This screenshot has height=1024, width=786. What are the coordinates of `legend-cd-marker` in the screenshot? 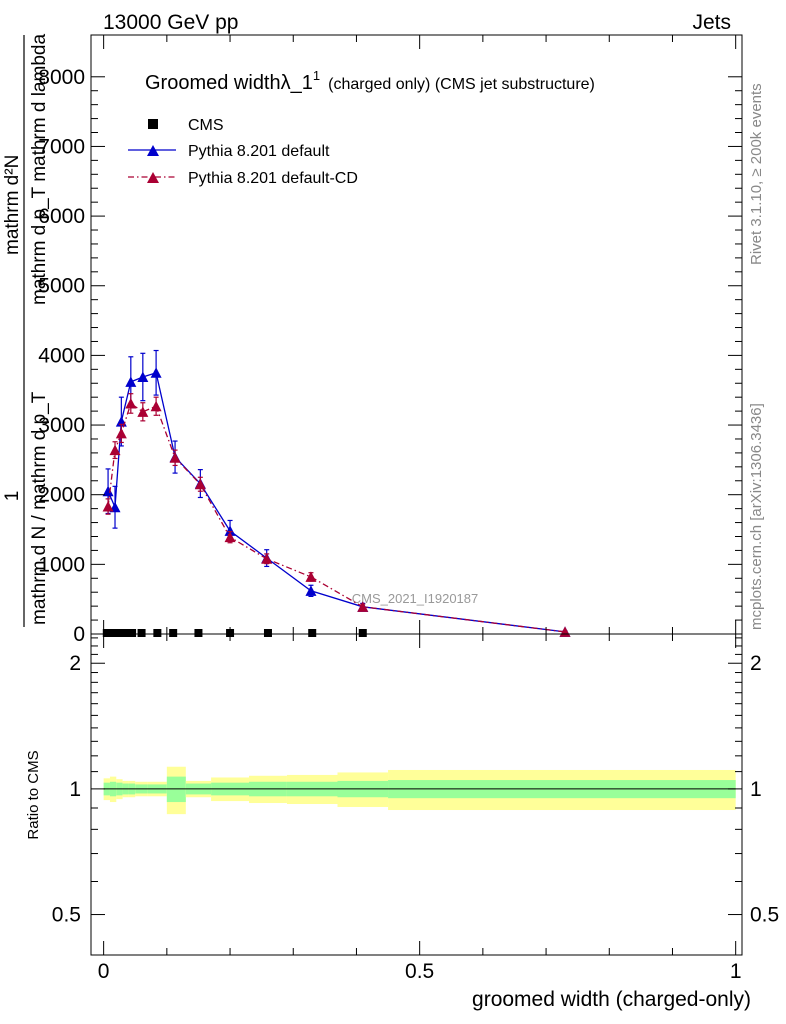 It's located at (153, 177).